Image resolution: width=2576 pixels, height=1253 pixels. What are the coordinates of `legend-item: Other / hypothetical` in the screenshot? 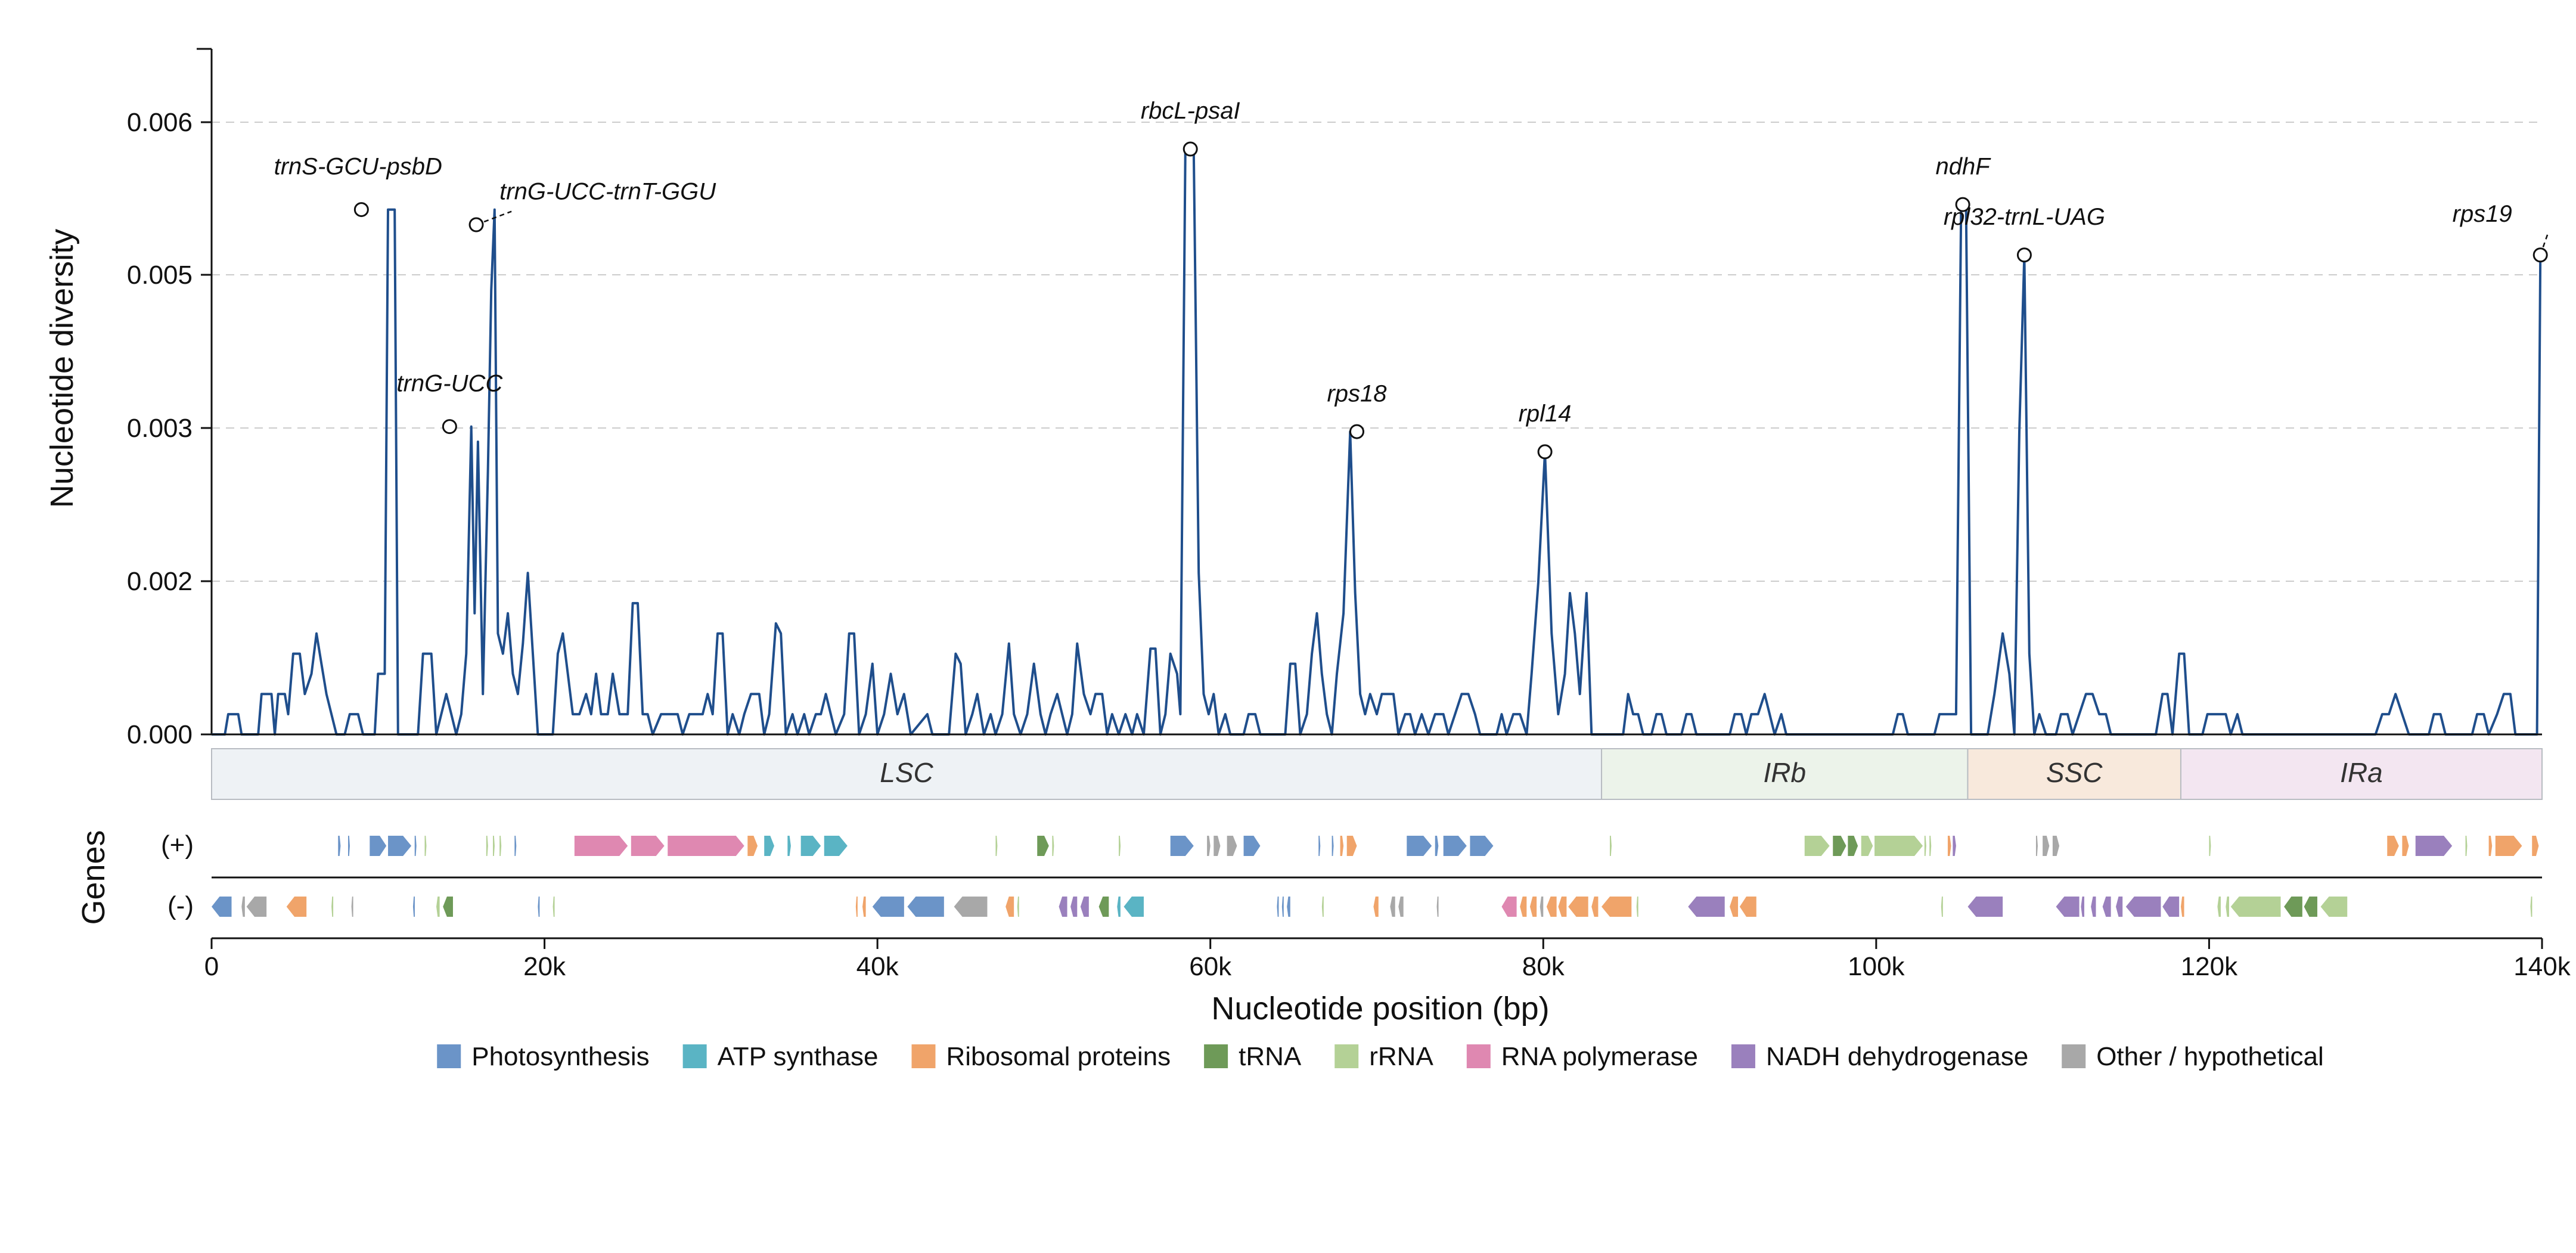 It's located at (2193, 1056).